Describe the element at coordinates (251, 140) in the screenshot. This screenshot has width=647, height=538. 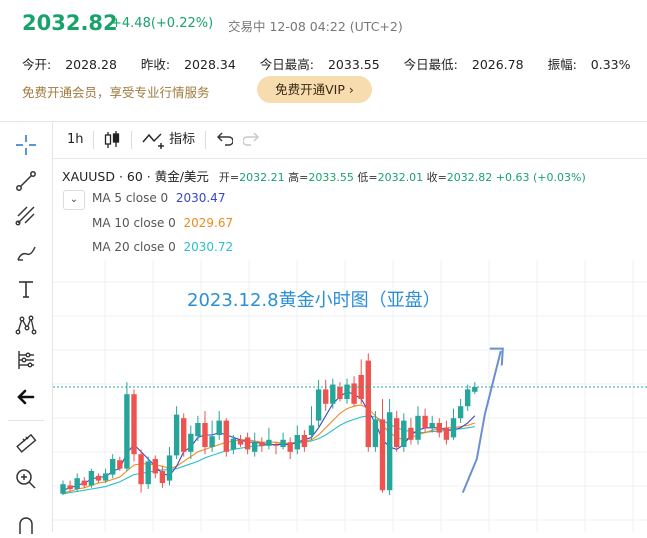
I see `redo-icon` at that location.